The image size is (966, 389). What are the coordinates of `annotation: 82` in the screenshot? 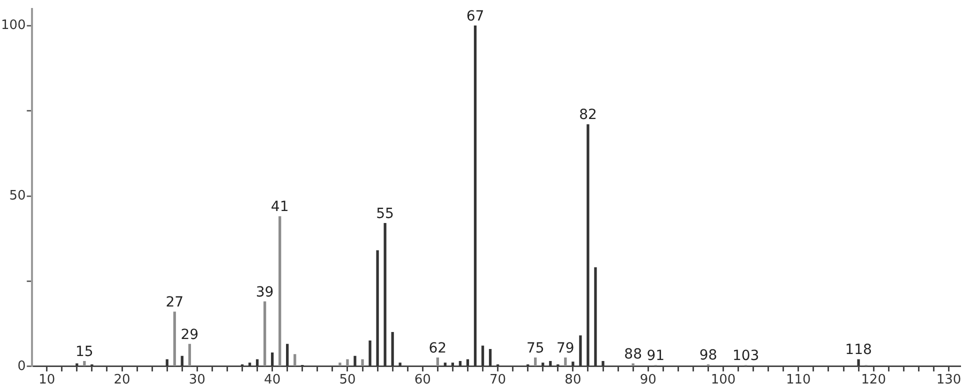 It's located at (588, 115).